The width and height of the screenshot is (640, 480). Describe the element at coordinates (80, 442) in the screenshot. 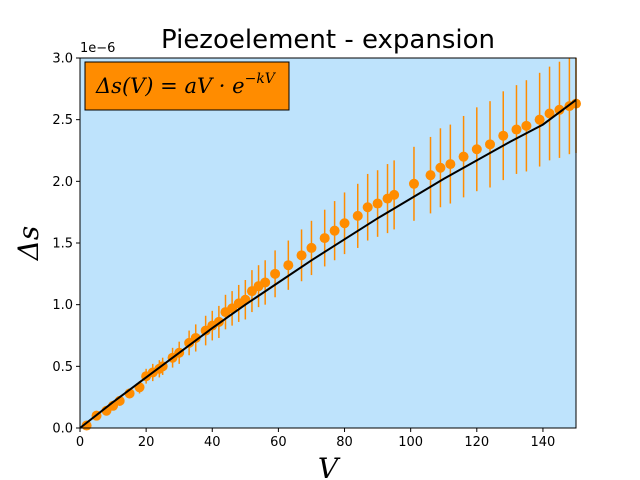

I see `x-tick-label: 0` at that location.